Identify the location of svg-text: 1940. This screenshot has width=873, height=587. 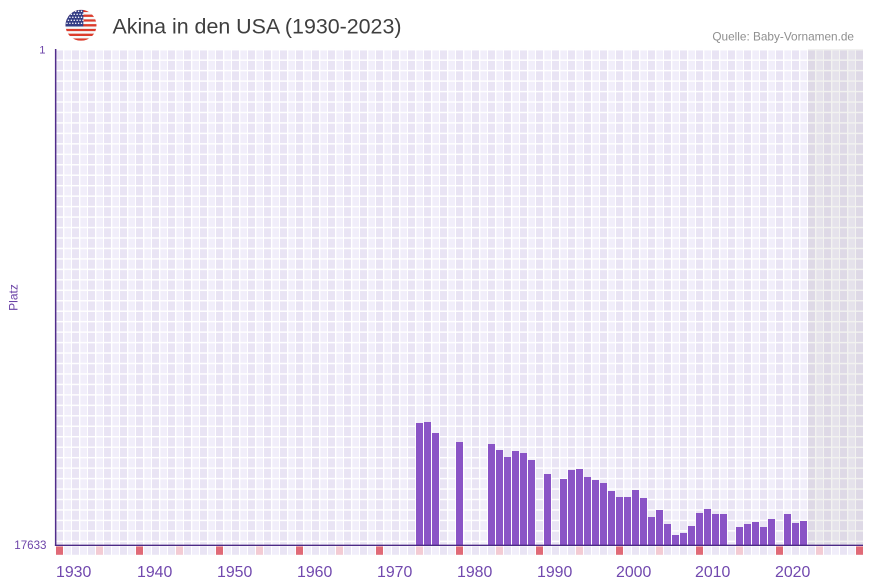
(155, 572).